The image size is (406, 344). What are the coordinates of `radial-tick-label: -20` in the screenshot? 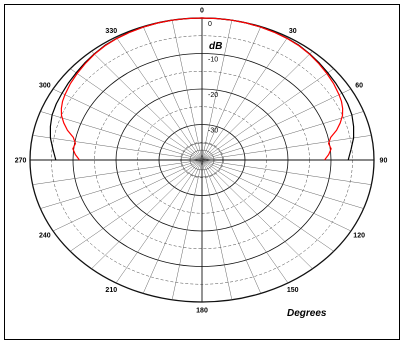 It's located at (213, 95).